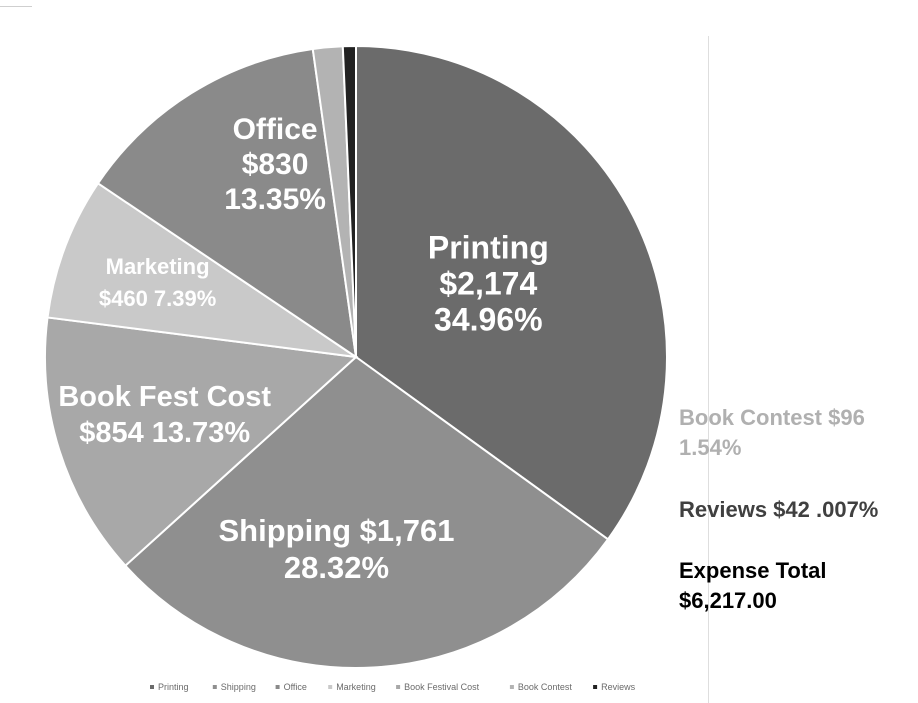  What do you see at coordinates (728, 600) in the screenshot?
I see `expense-total-value: $6,217.00` at bounding box center [728, 600].